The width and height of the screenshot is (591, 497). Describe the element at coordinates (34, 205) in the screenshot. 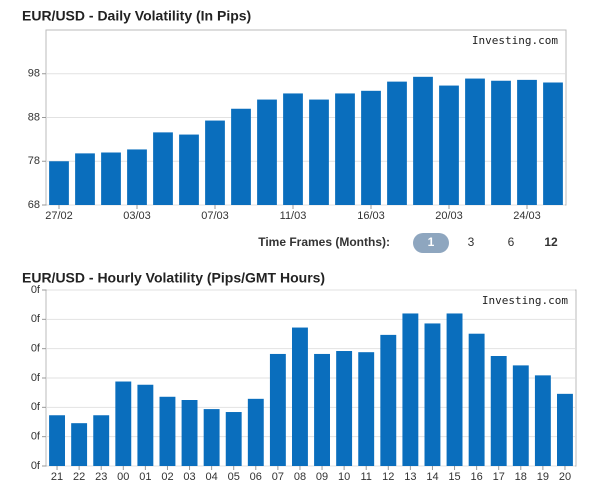

I see `y-tick-label: 68` at that location.